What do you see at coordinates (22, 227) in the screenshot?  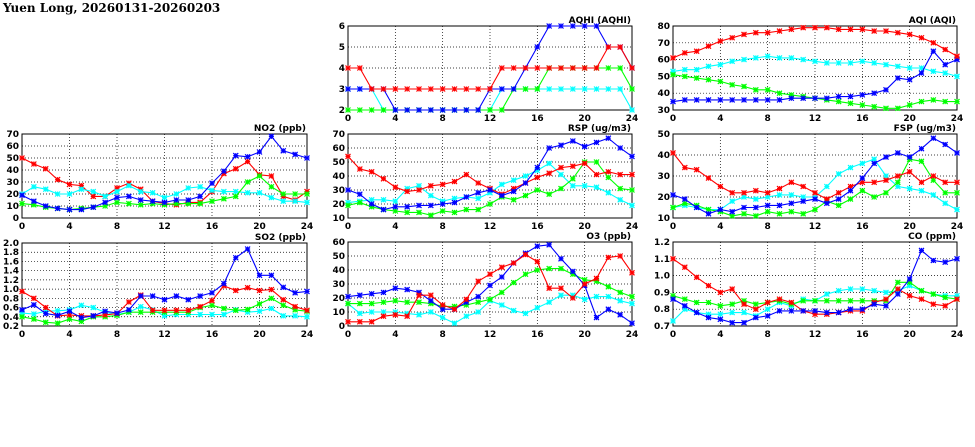 I see `x-tick-label: 0` at bounding box center [22, 227].